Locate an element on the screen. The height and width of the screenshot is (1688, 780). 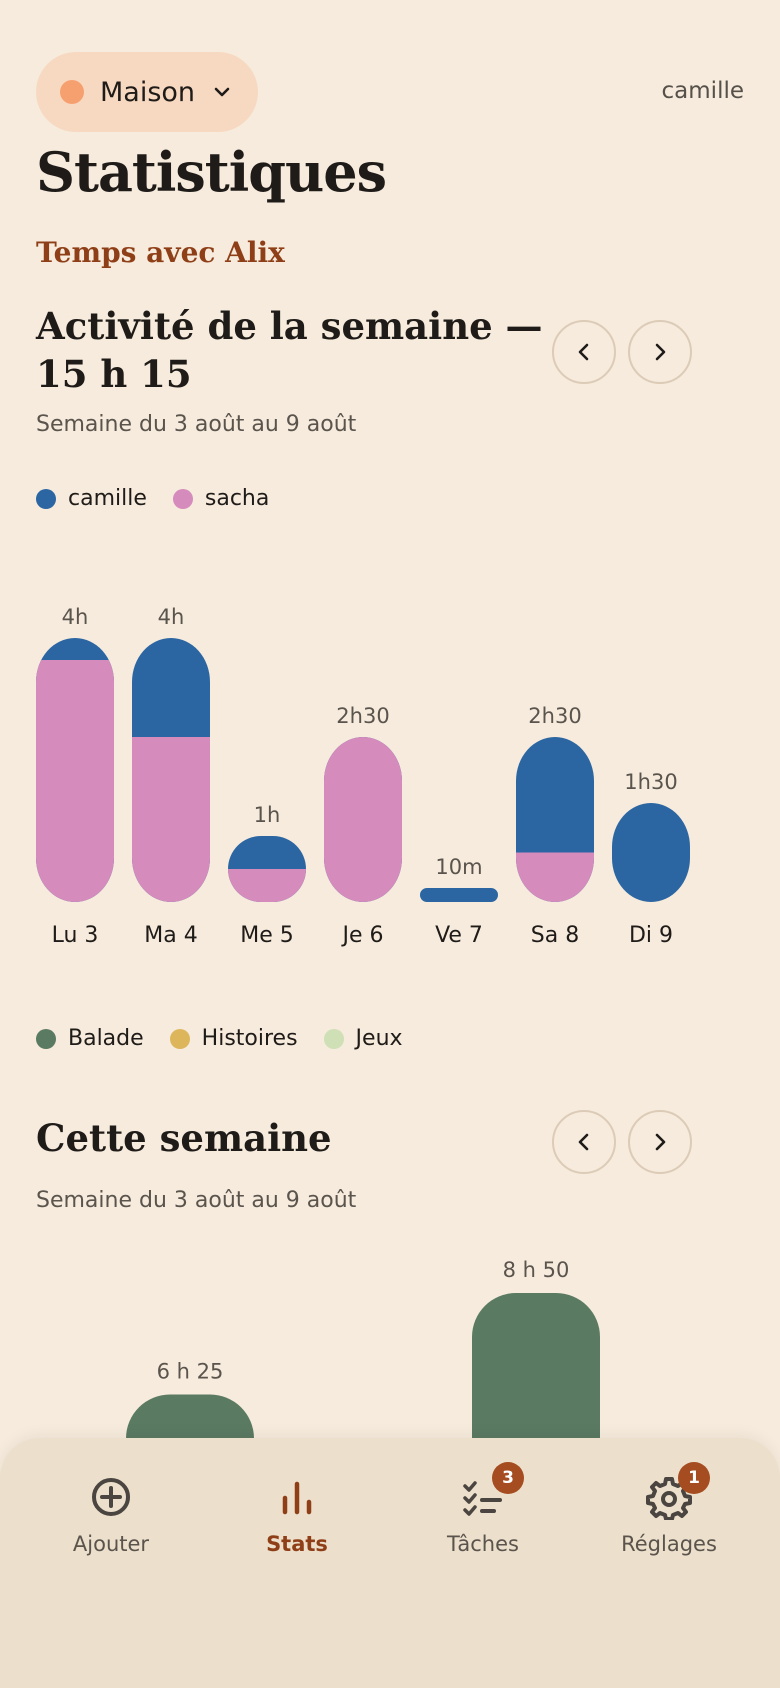
nav-item-stats: Stats is located at coordinates (297, 1515).